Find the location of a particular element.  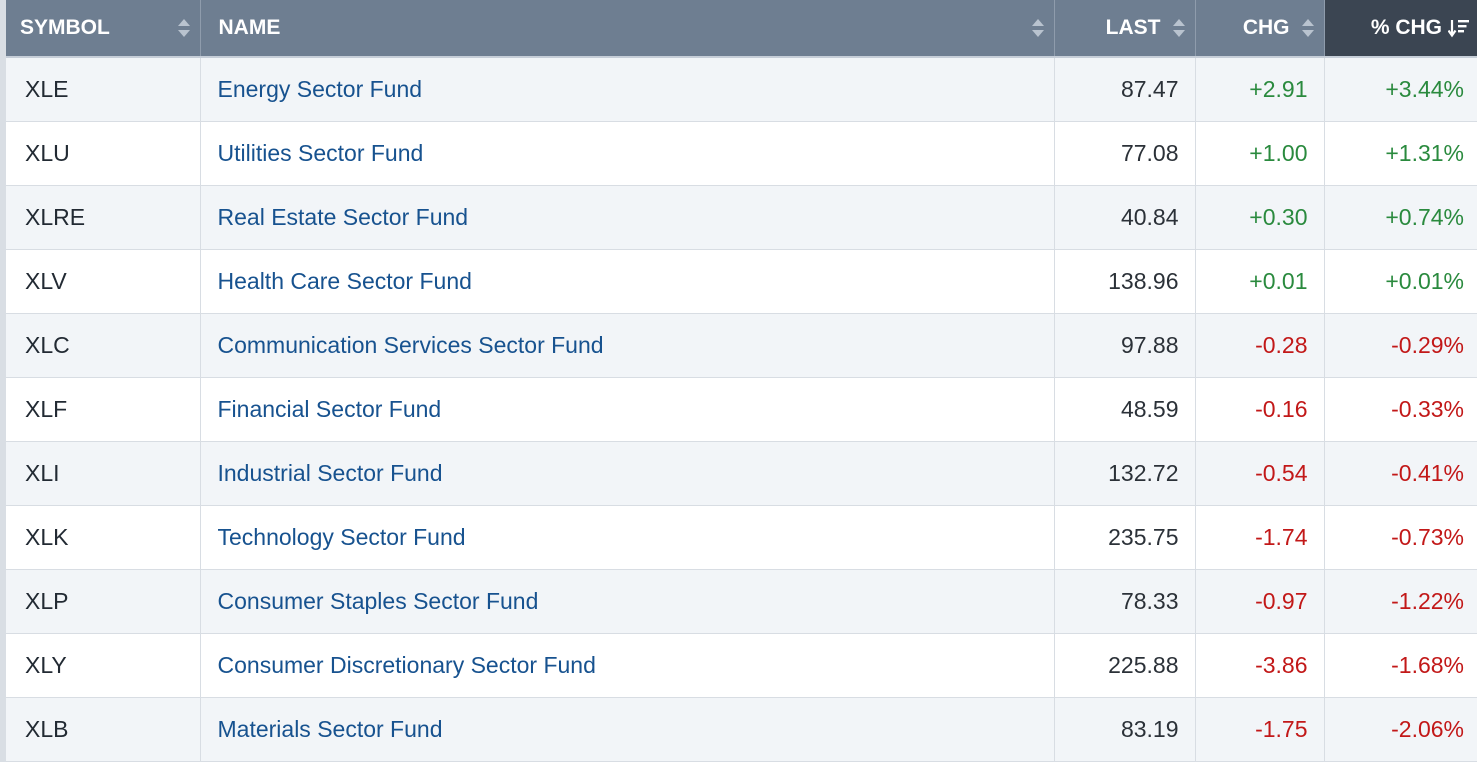

header-last: LAST is located at coordinates (1124, 29).